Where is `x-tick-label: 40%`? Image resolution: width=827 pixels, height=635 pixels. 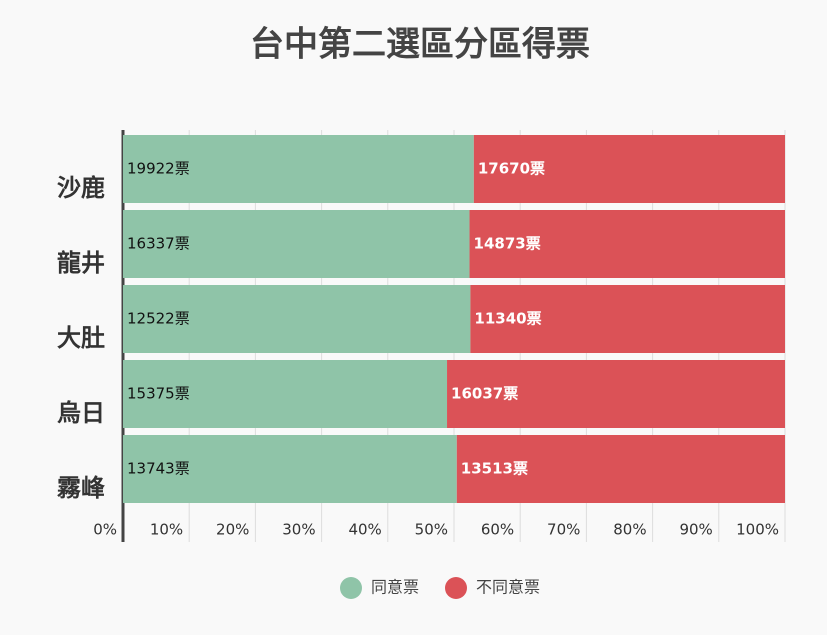 x-tick-label: 40% is located at coordinates (364, 530).